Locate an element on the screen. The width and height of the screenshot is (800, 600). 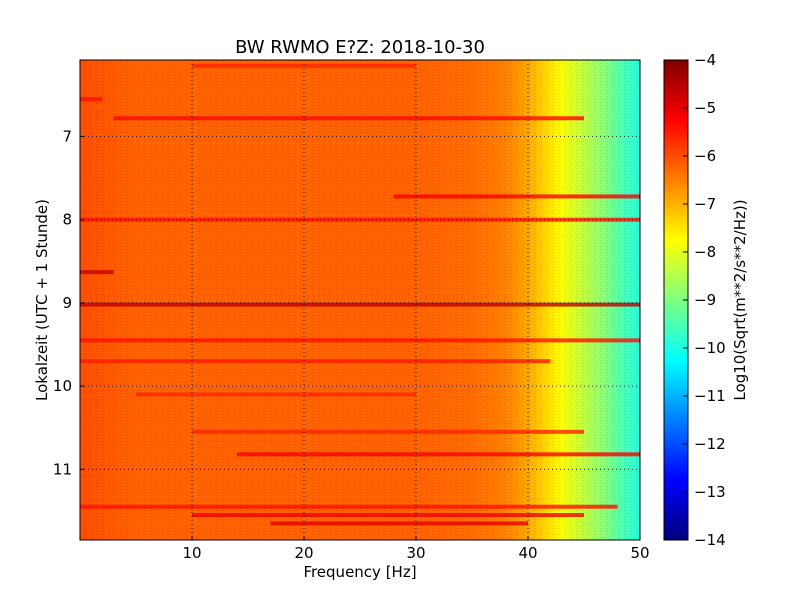
colorbar-ticks: −4 −5 −6 −7 −8 −9 −10 −11 −12 −13 −14 is located at coordinates (704, 300).